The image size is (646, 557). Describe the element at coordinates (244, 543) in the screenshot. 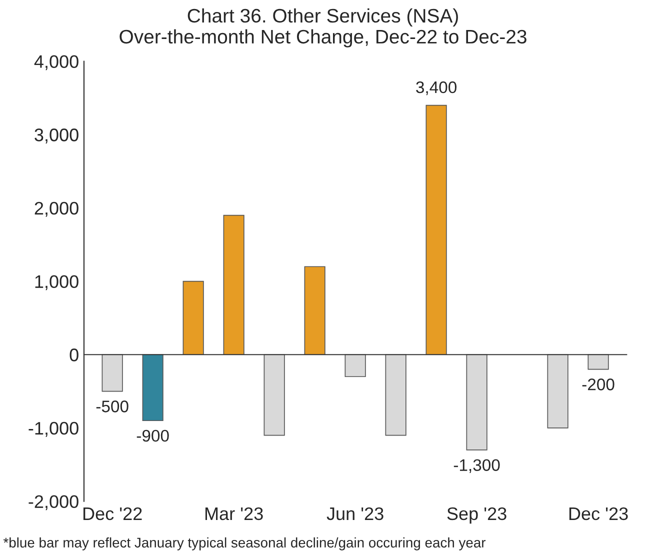

I see `text: *blue bar may reflect January typical seasonal decline/gain occuring each year` at that location.